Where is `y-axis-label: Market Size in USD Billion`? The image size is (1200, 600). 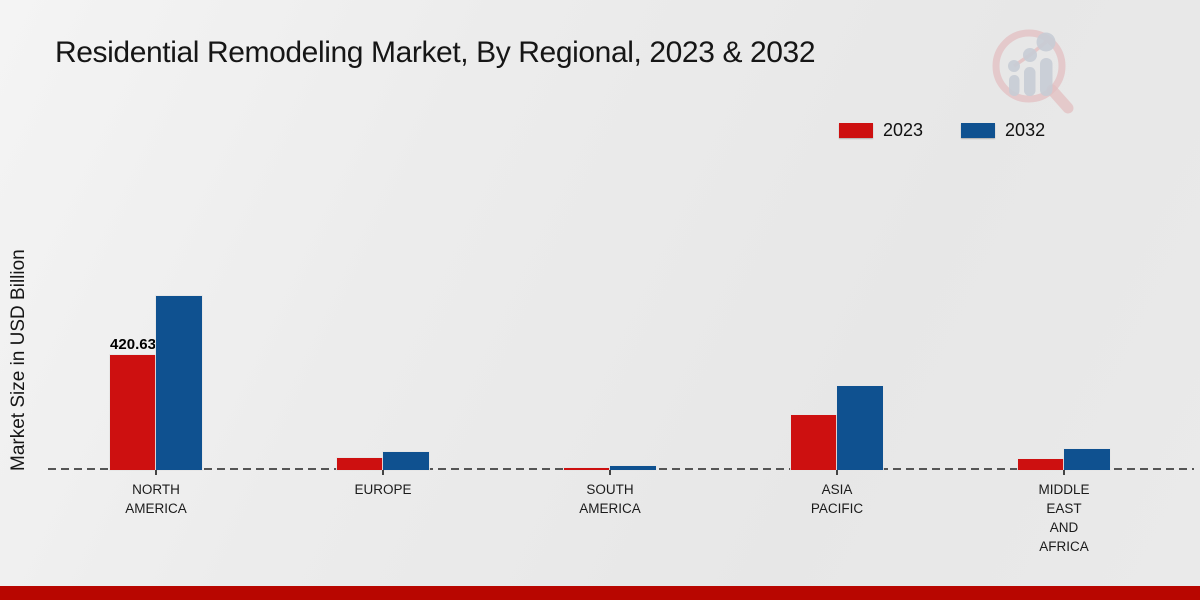 y-axis-label: Market Size in USD Billion is located at coordinates (18, 360).